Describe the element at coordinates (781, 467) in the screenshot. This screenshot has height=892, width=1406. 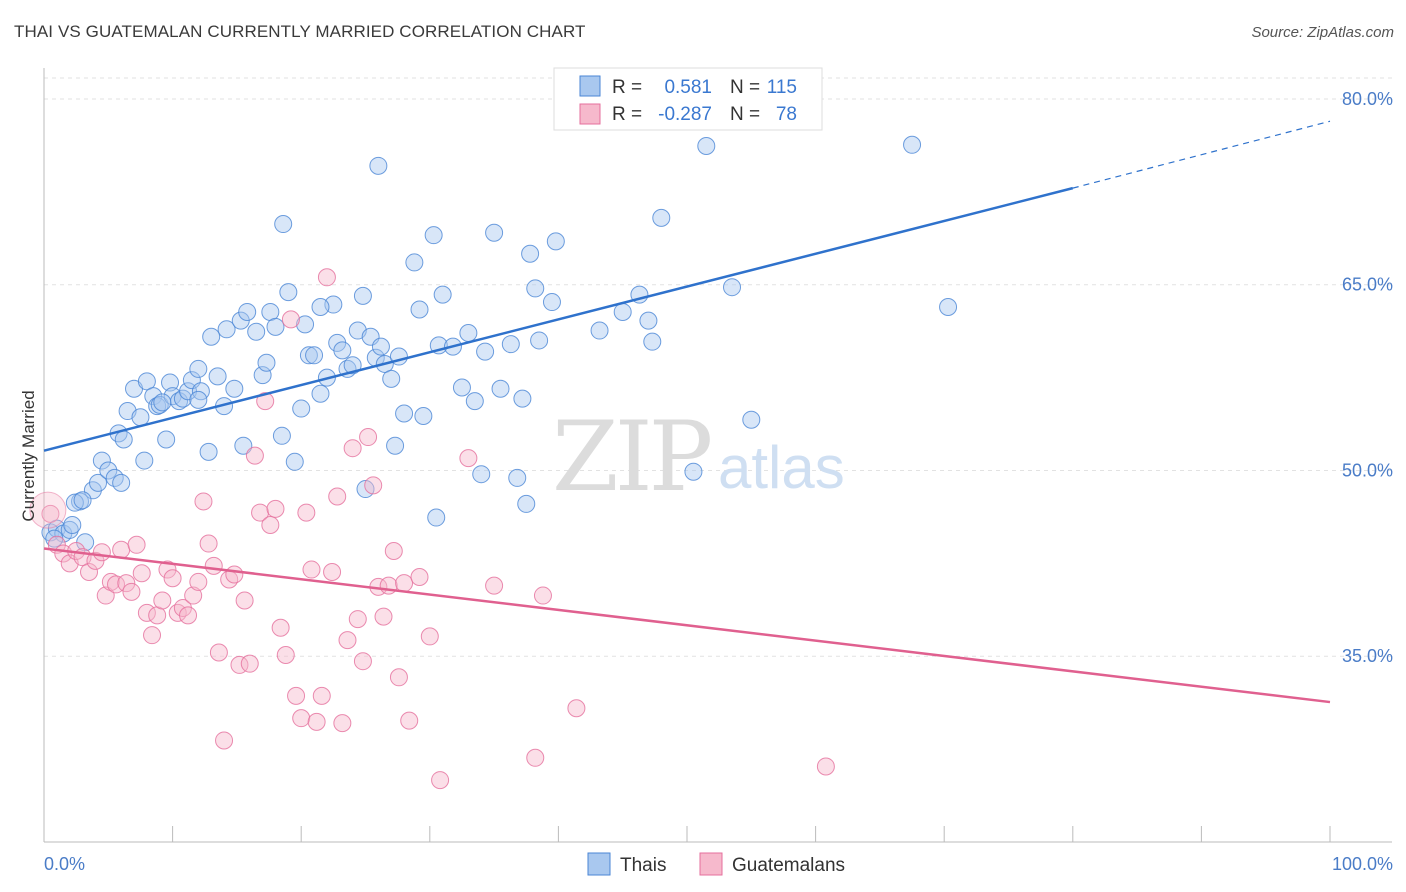
I see `watermark-atlas: atlas` at that location.